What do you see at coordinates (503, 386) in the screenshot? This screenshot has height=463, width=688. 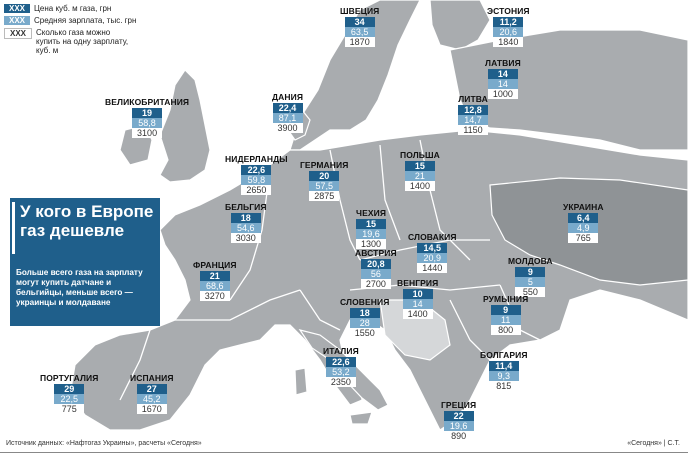 I see `country-volume: 815` at bounding box center [503, 386].